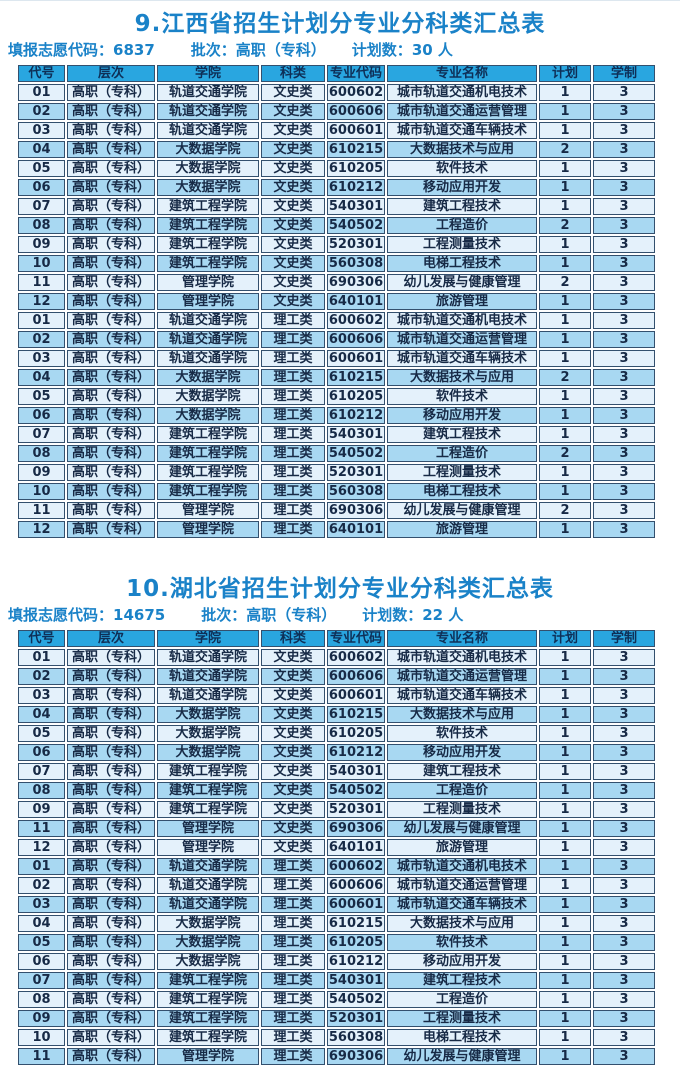 The height and width of the screenshot is (1067, 680). I want to click on column-header: 专业名称, so click(462, 73).